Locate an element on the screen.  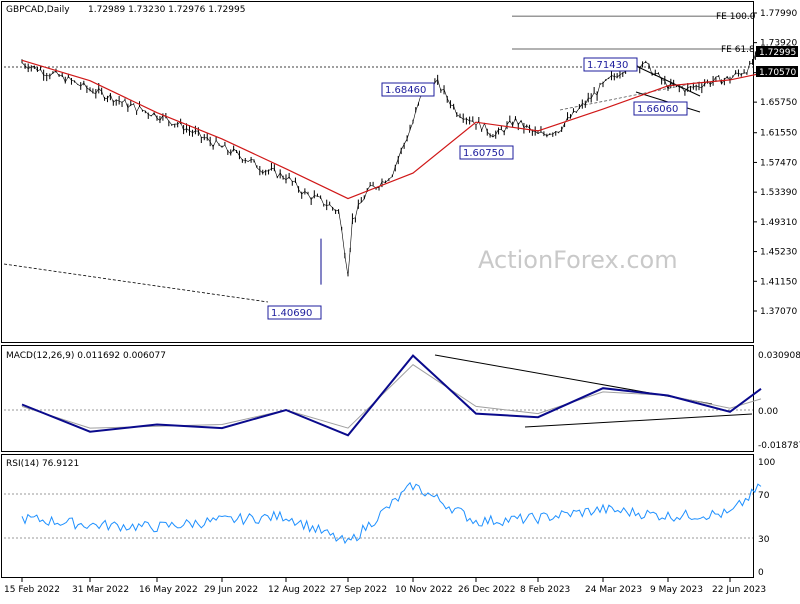
price-tick-label: 1.65750 is located at coordinates (778, 103).